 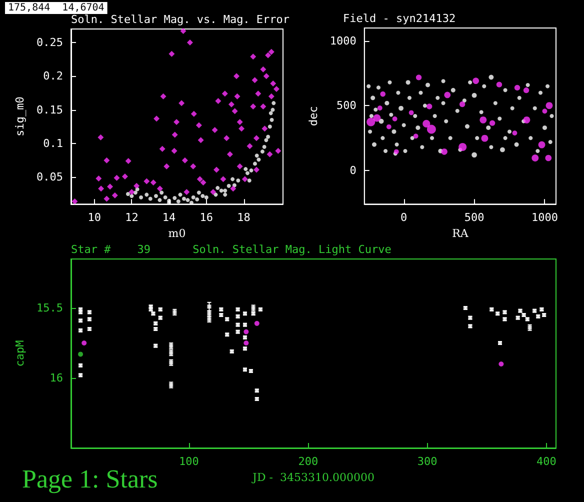 What do you see at coordinates (90, 479) in the screenshot?
I see `text: Page 1: Stars` at bounding box center [90, 479].